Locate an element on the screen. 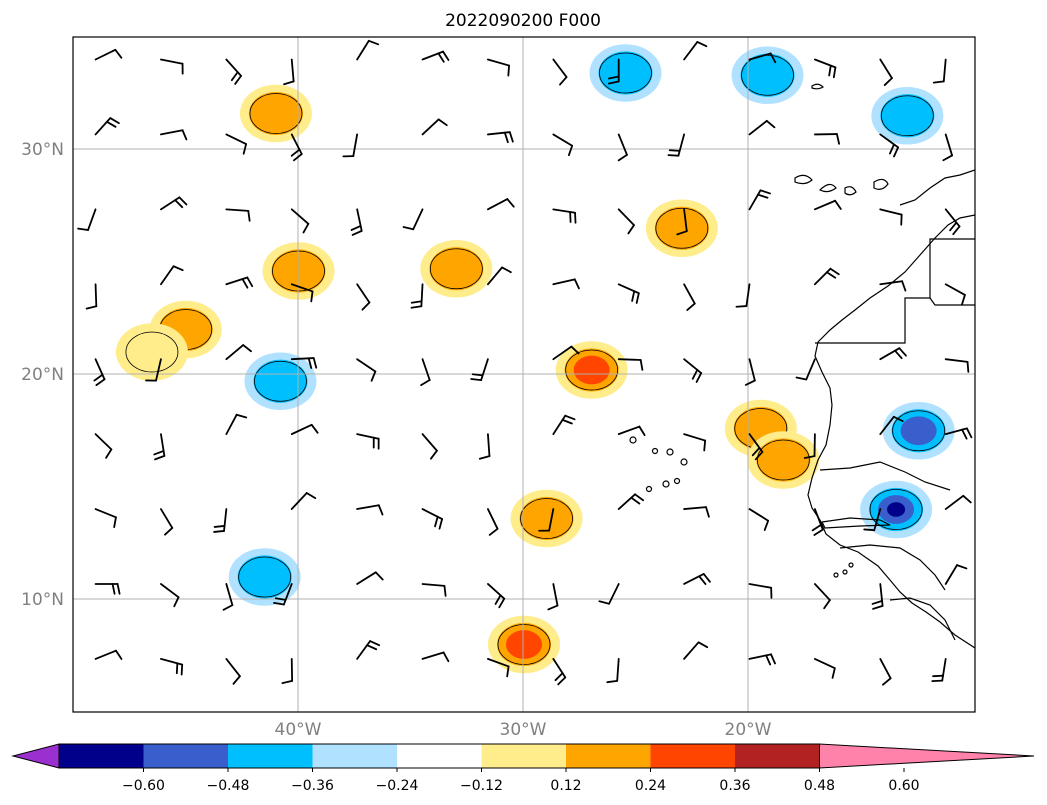 The width and height of the screenshot is (1047, 805). colorbar-extend-max is located at coordinates (927, 756).